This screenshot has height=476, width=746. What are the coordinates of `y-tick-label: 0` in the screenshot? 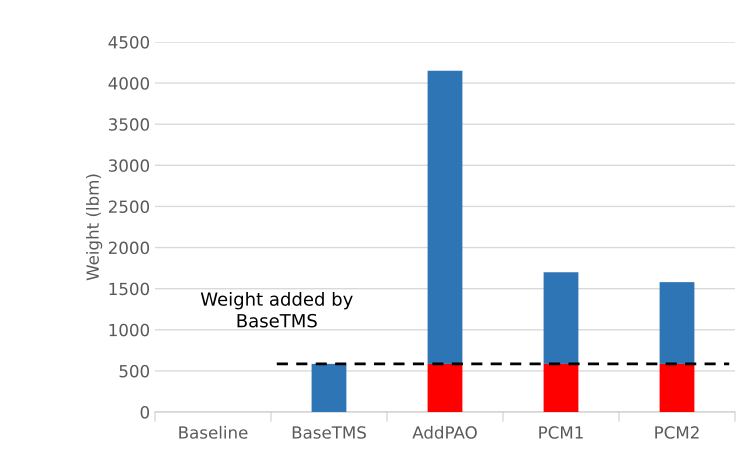 It's located at (145, 412).